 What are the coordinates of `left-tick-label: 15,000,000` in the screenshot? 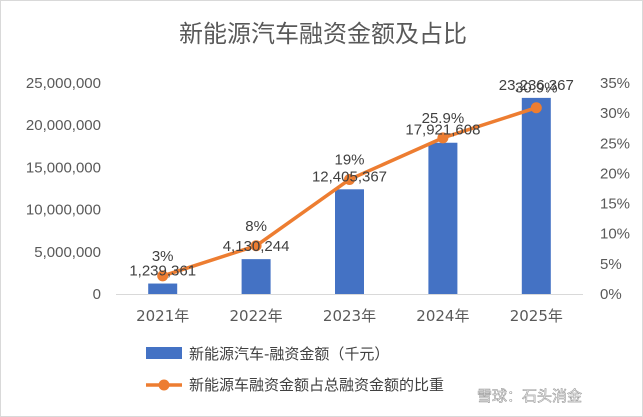 It's located at (63, 167).